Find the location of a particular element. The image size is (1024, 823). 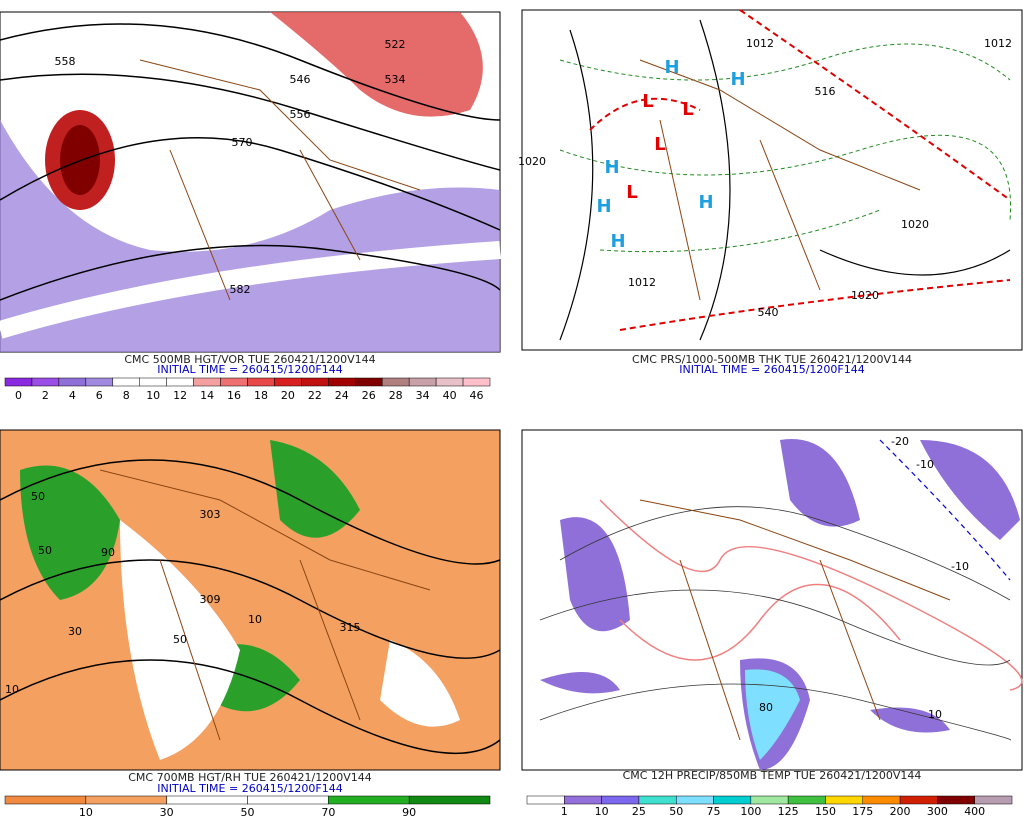

contour-label: 30 is located at coordinates (75, 631).